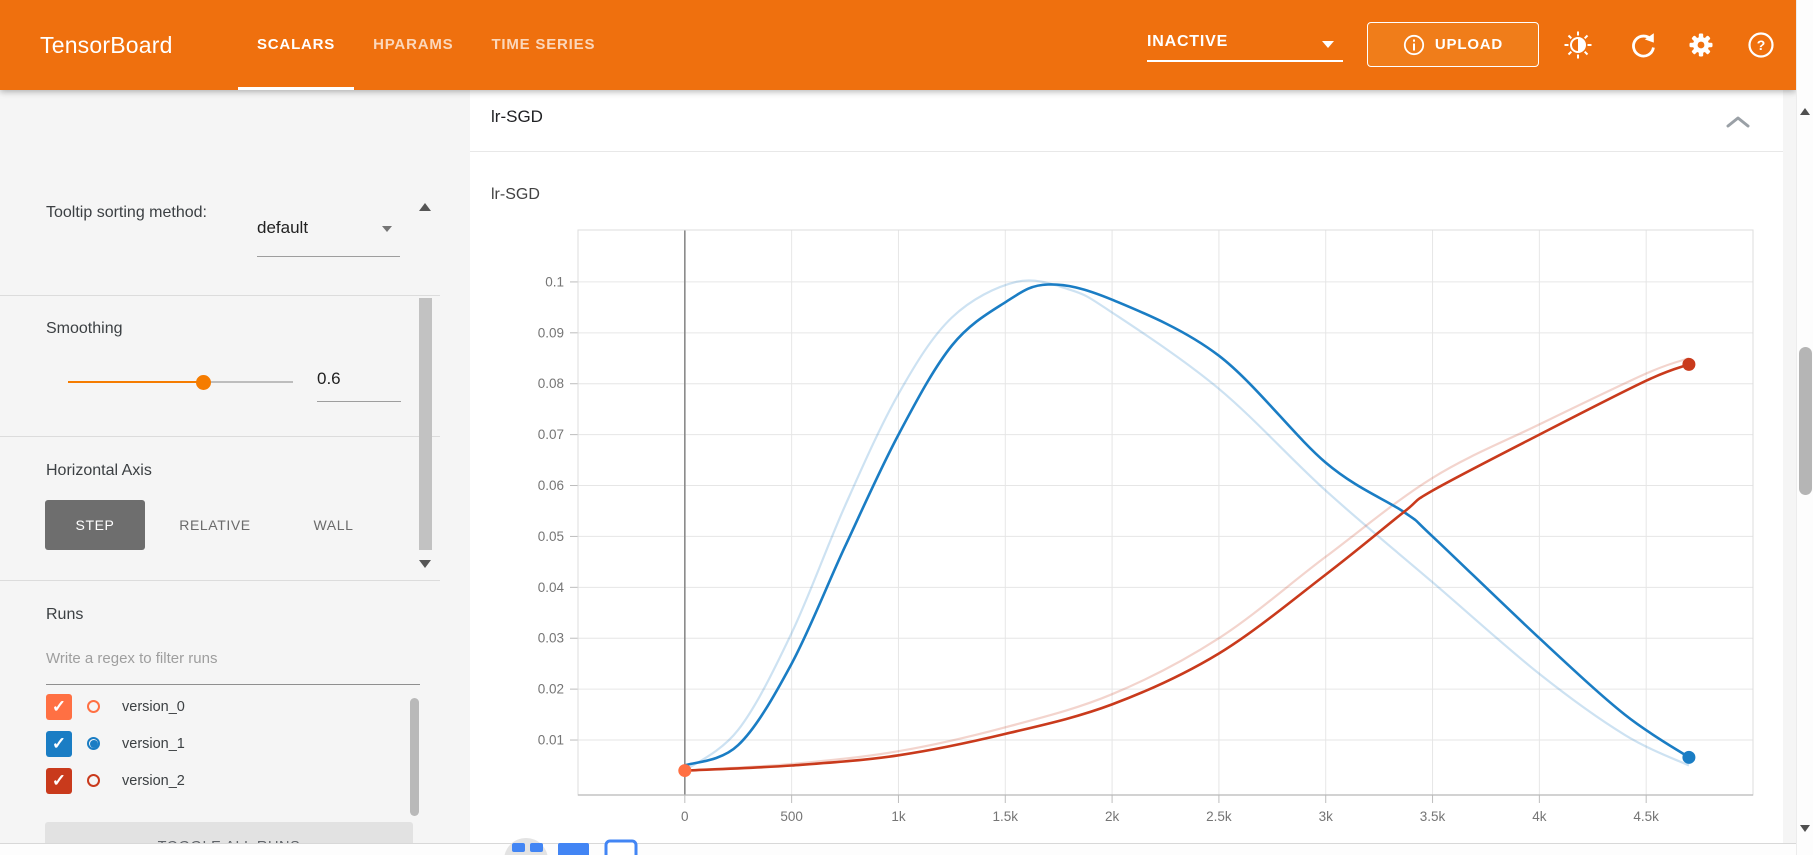 This screenshot has height=855, width=1813. I want to click on run-radio-dot, so click(93, 743).